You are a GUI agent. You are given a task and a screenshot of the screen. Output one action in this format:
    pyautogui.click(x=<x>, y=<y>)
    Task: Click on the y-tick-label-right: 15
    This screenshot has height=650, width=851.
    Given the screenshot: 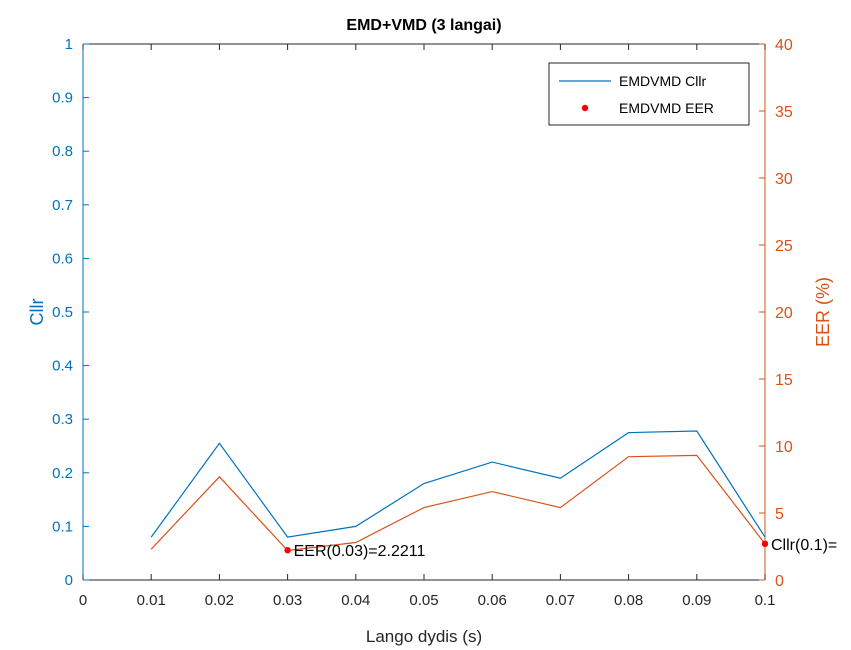 What is the action you would take?
    pyautogui.click(x=784, y=380)
    